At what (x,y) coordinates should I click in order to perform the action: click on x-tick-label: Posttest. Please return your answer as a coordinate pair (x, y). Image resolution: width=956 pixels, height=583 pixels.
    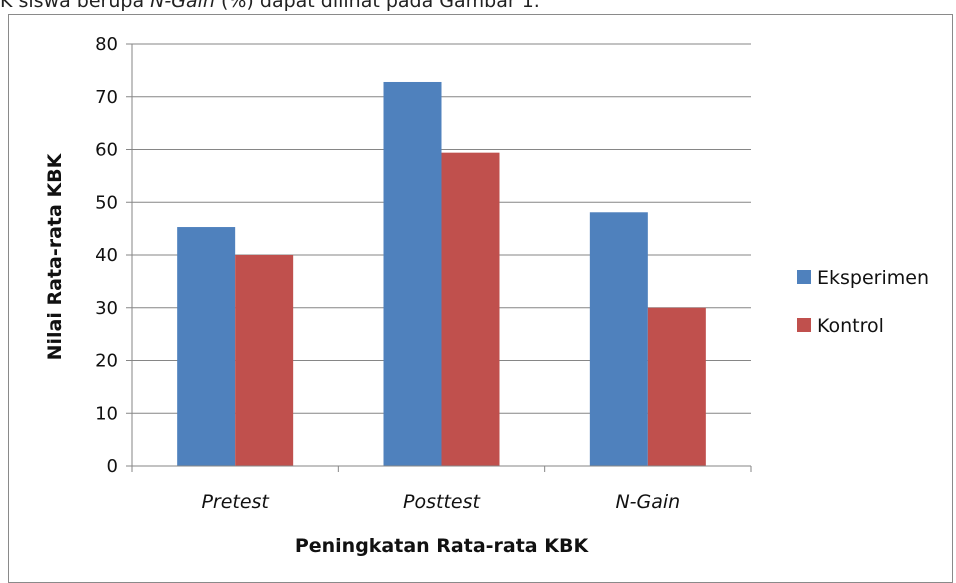
    Looking at the image, I should click on (442, 502).